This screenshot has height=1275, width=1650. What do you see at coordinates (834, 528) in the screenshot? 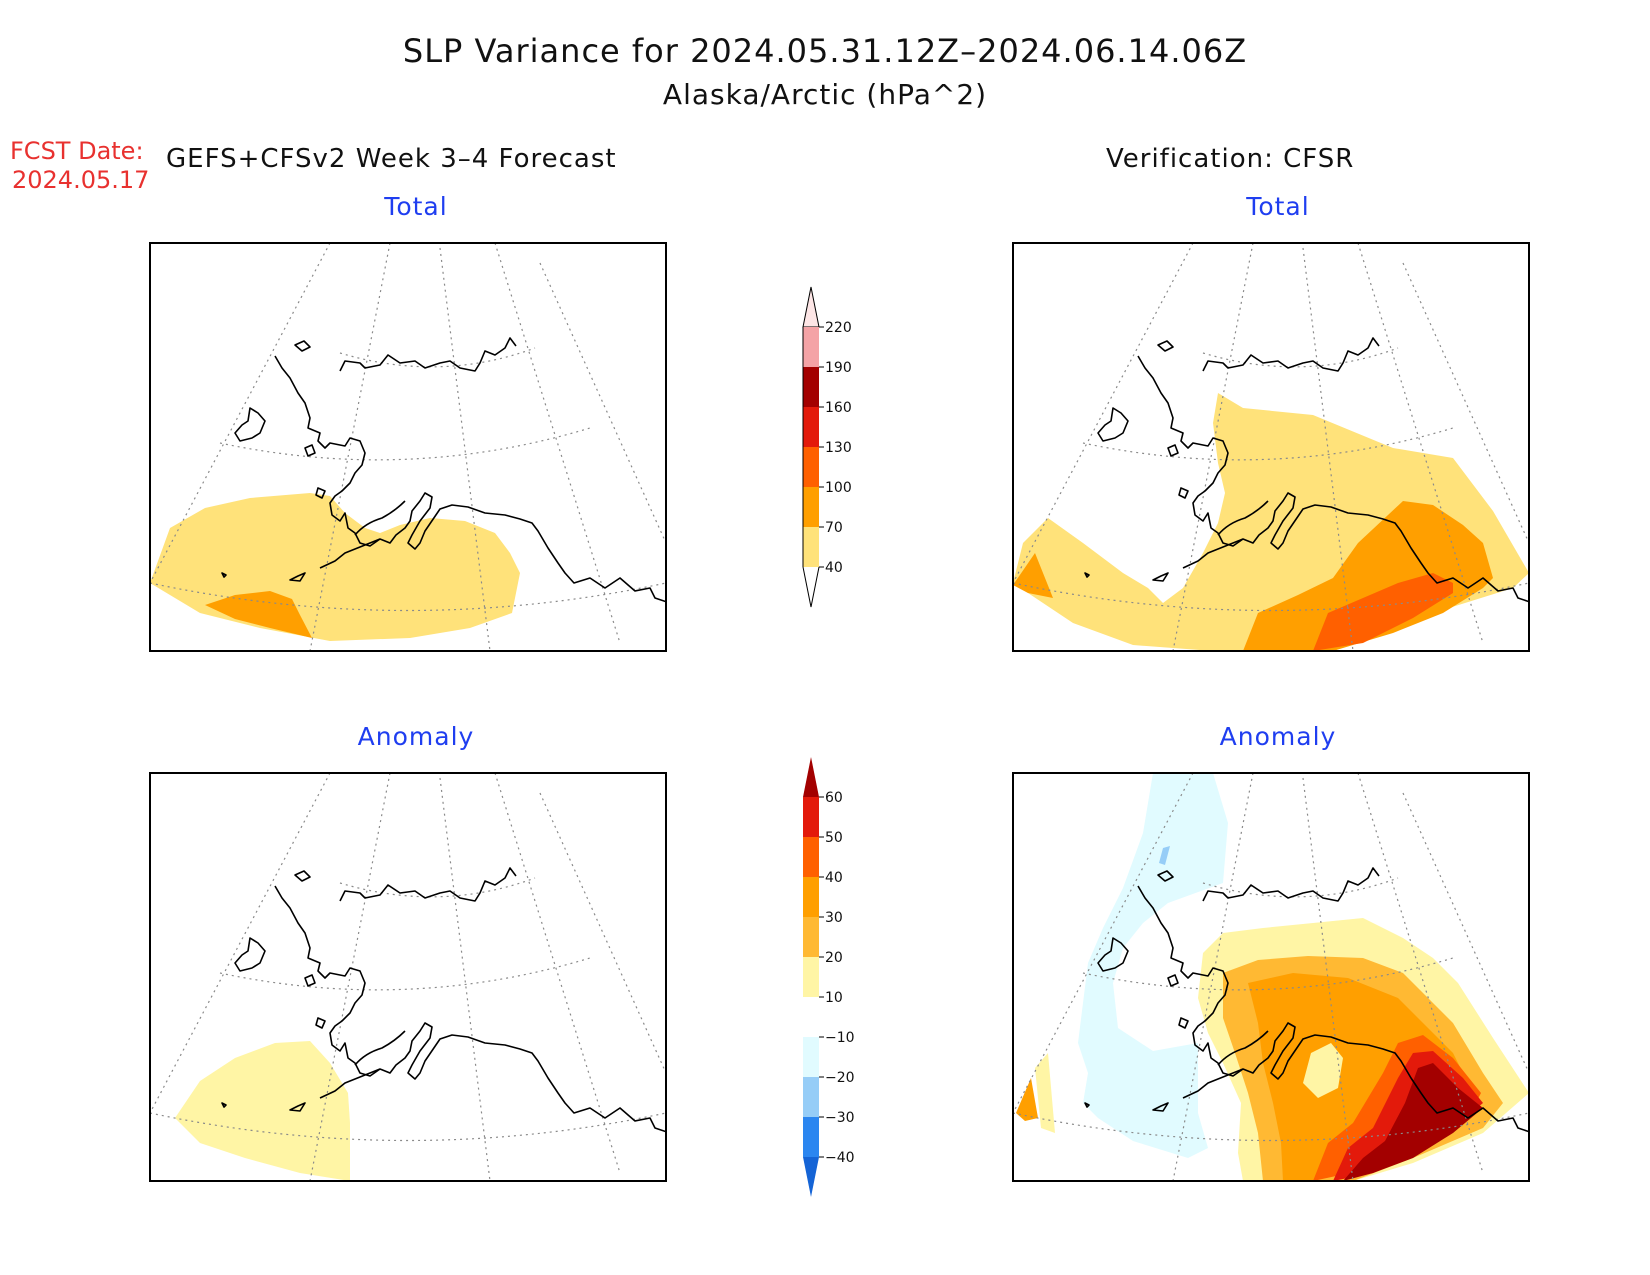
I see `colorbar-tick-label: 70` at bounding box center [834, 528].